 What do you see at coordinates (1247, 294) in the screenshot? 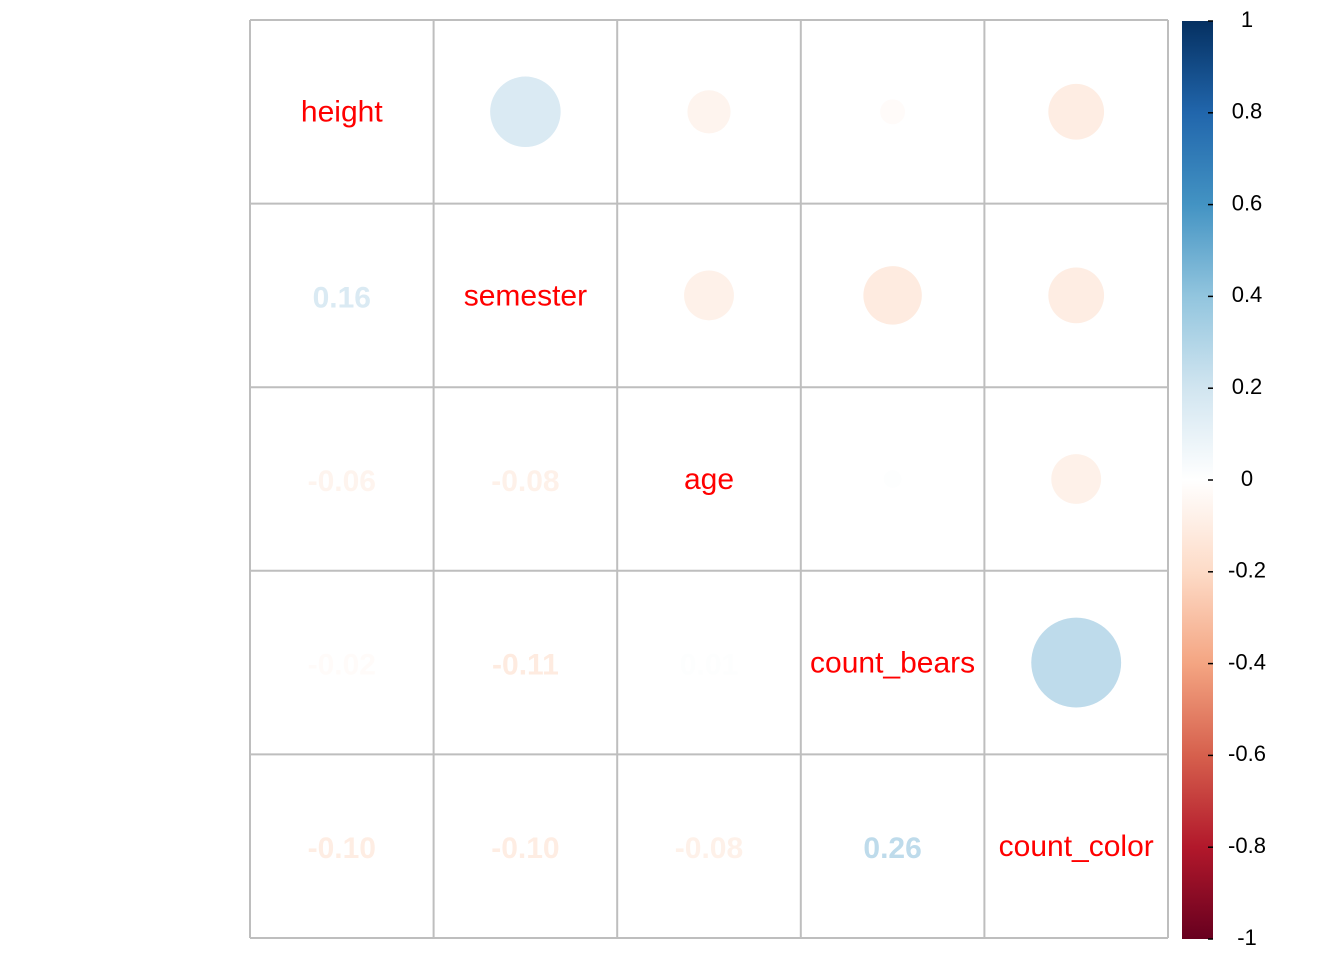
I see `colorbar-tick-label: 0.4` at bounding box center [1247, 294].